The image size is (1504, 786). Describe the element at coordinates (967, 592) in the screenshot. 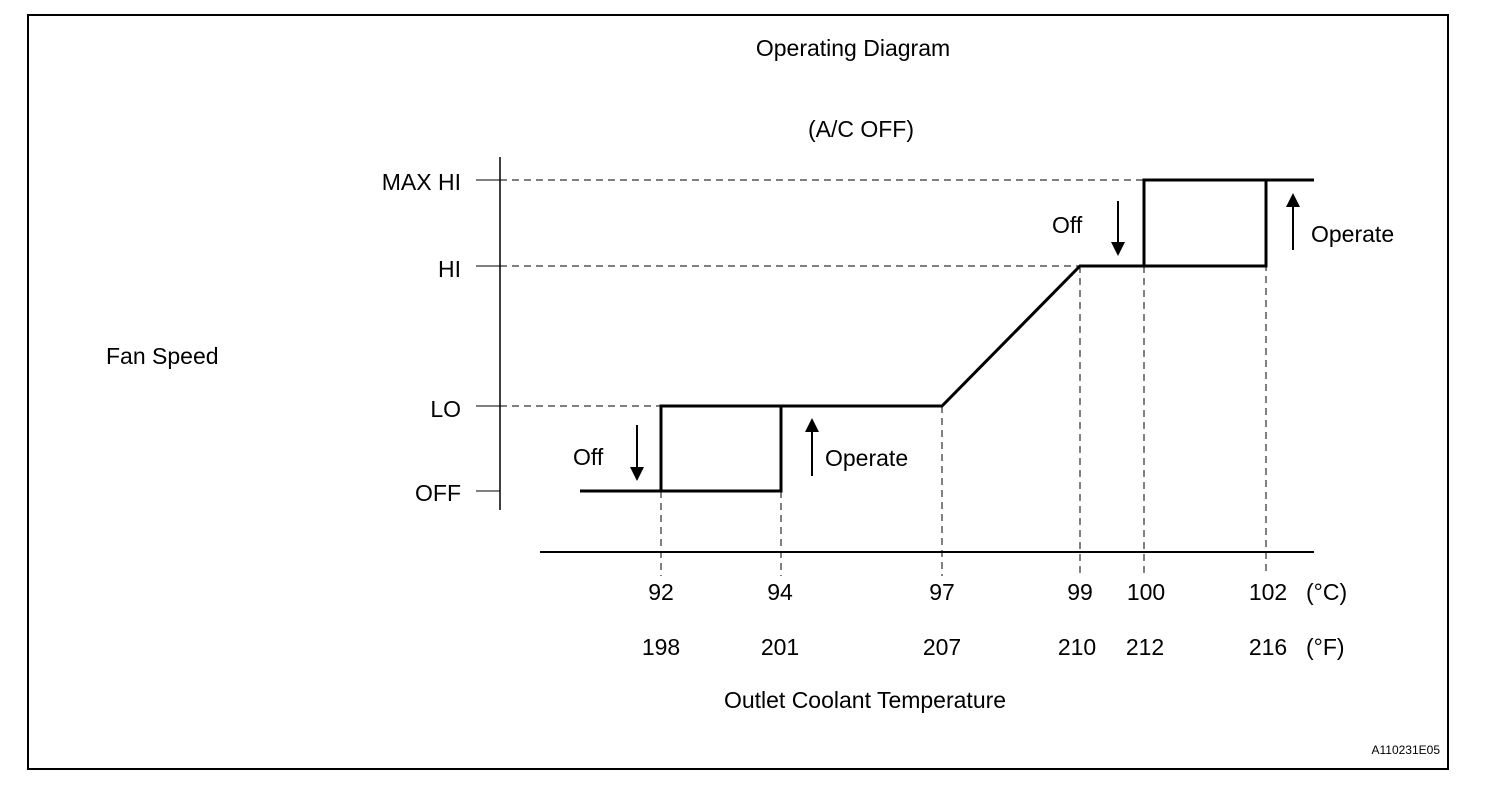

I see `celsius-ticks: 92 94 97 99 100 102` at that location.